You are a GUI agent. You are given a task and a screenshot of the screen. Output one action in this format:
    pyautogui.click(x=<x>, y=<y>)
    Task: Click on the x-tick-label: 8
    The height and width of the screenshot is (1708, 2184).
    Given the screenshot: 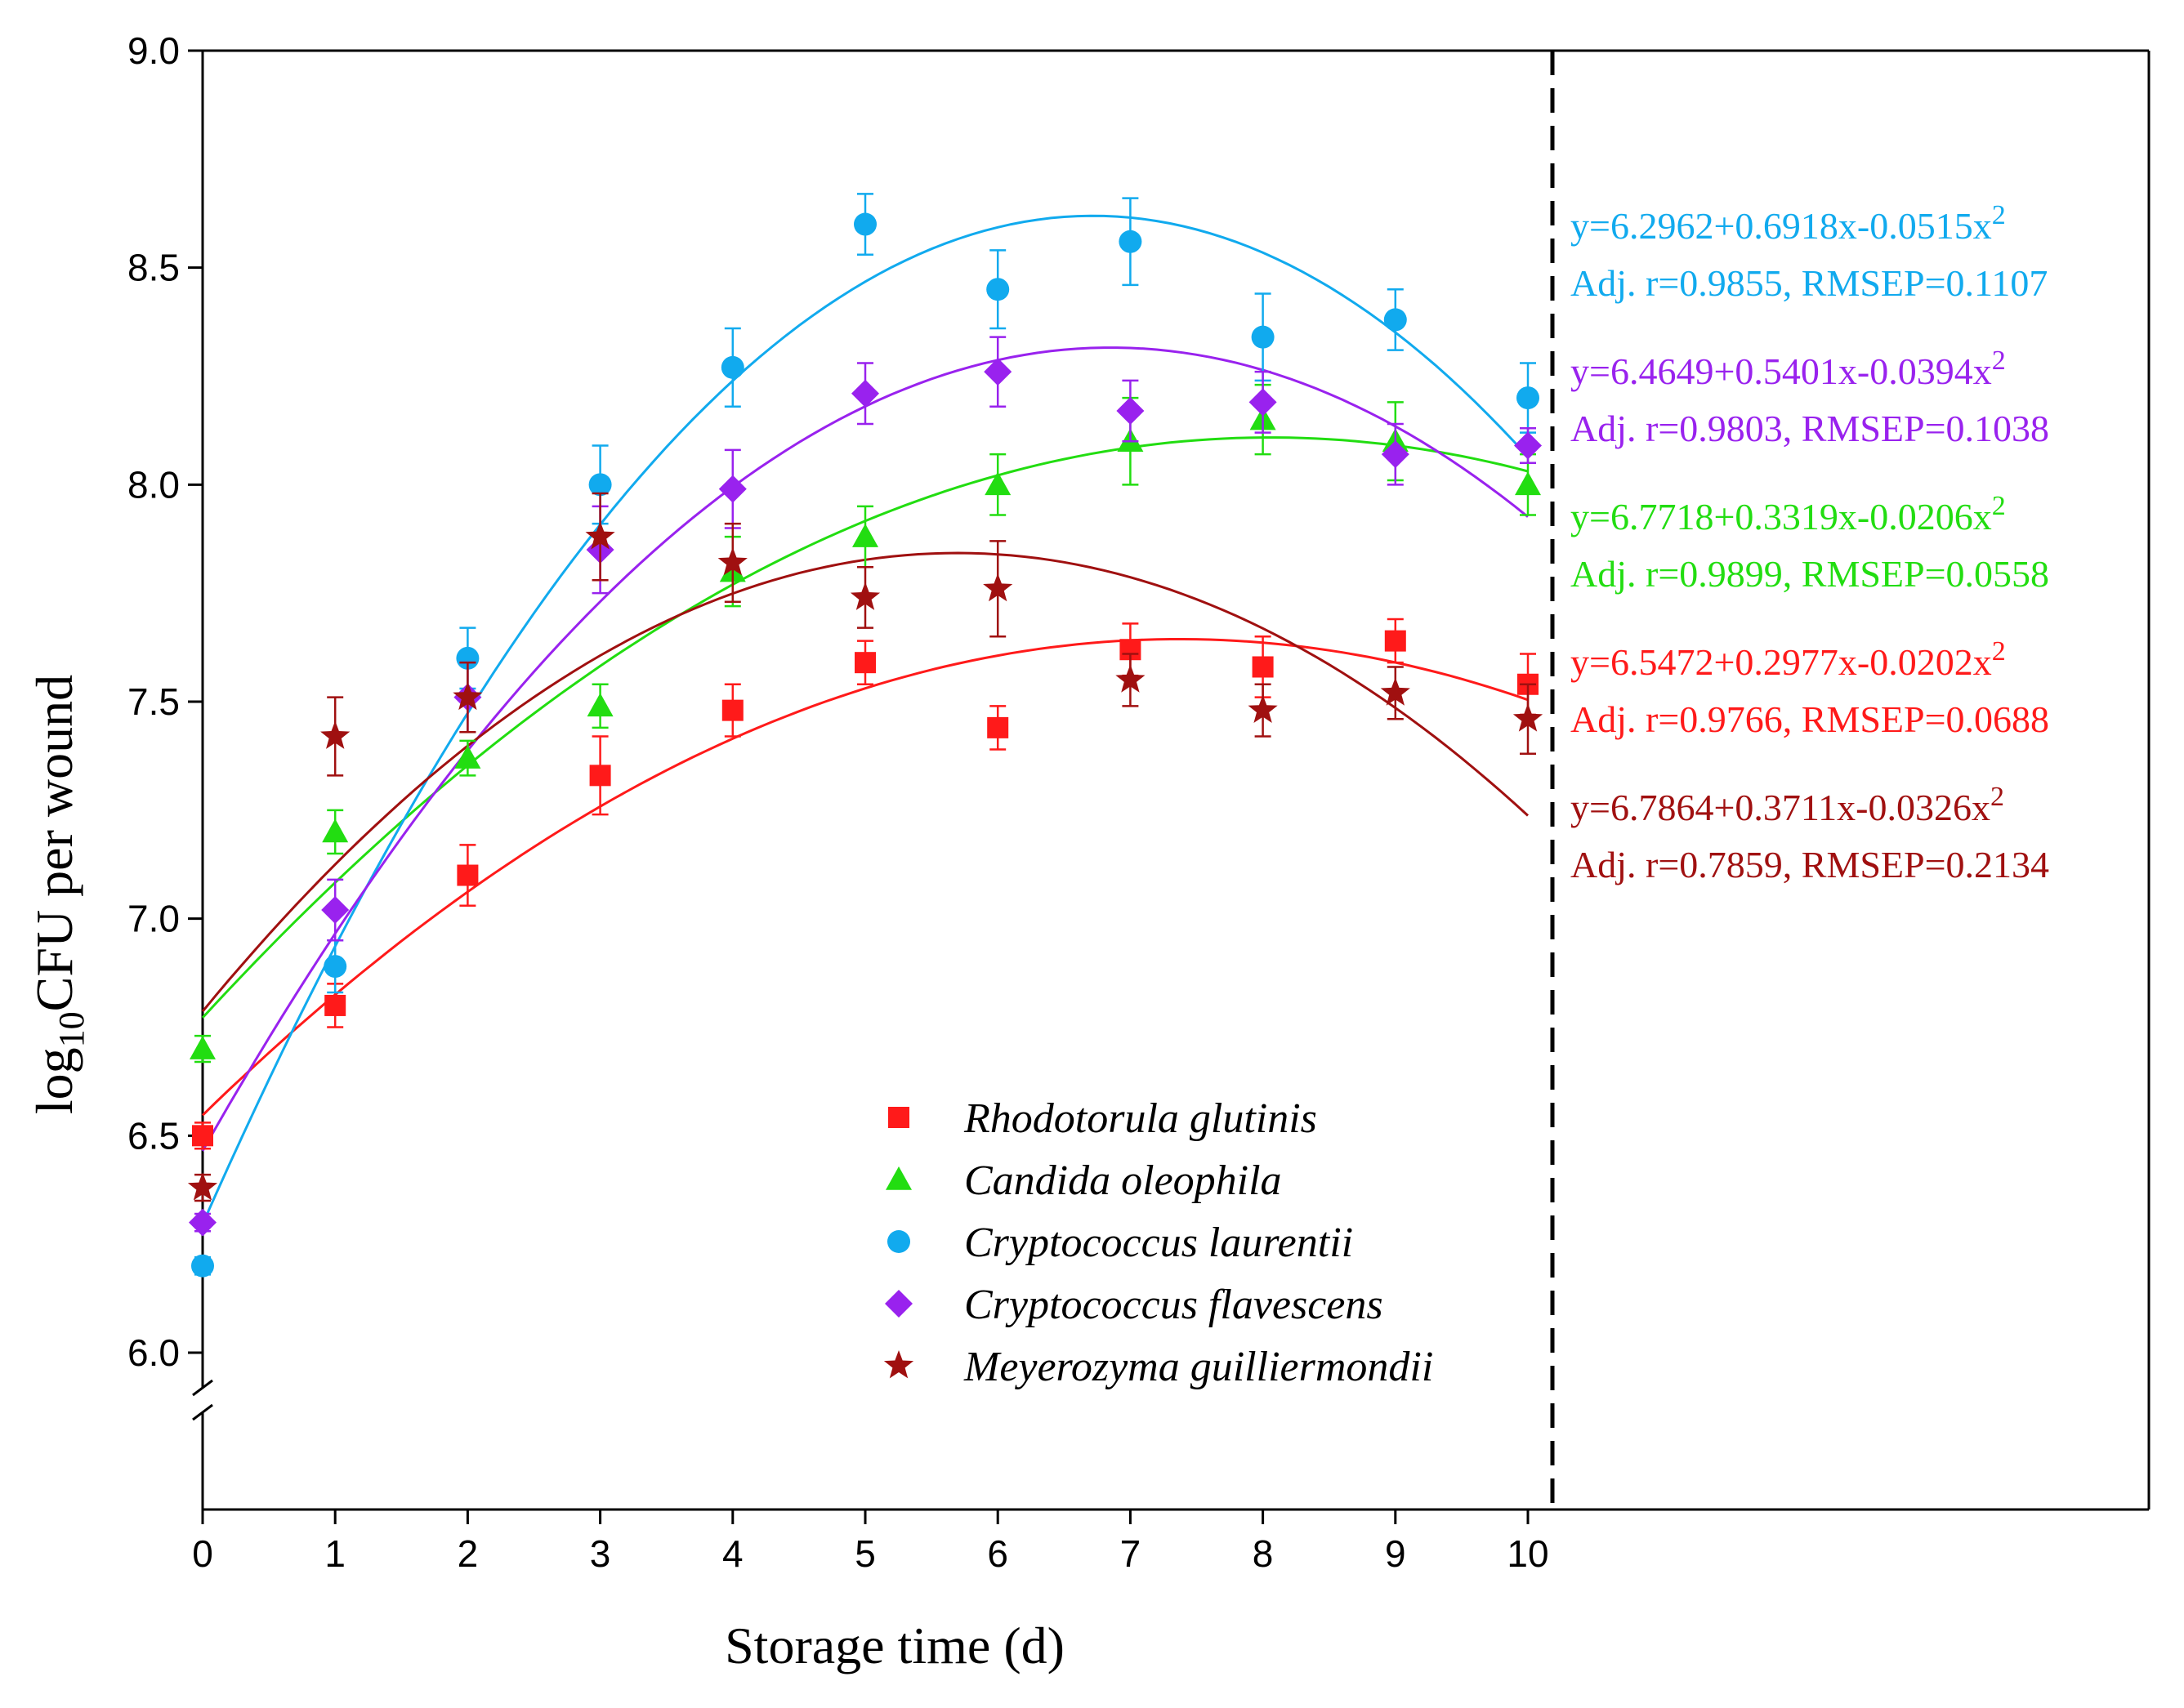 What is the action you would take?
    pyautogui.click(x=1263, y=1553)
    